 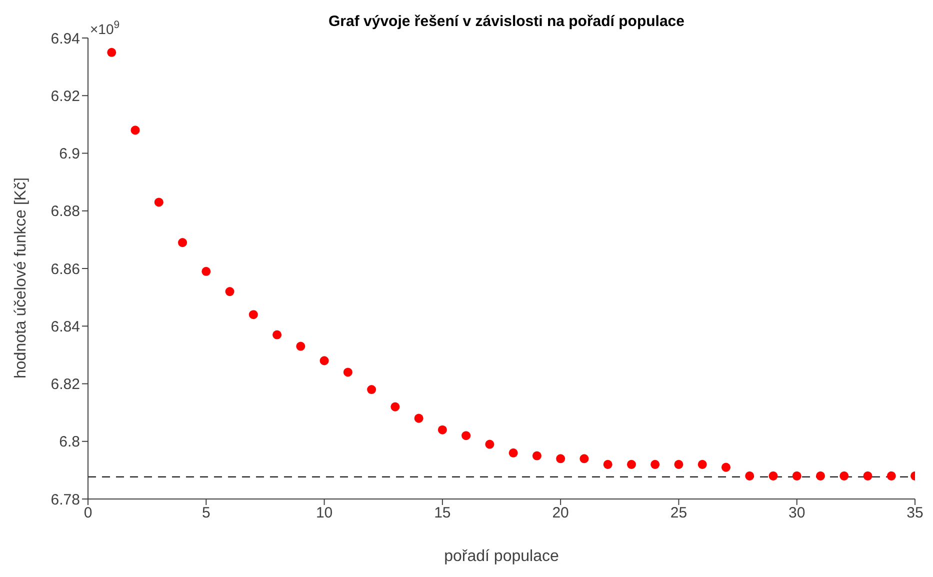 What do you see at coordinates (679, 513) in the screenshot?
I see `x-tick-label: 25` at bounding box center [679, 513].